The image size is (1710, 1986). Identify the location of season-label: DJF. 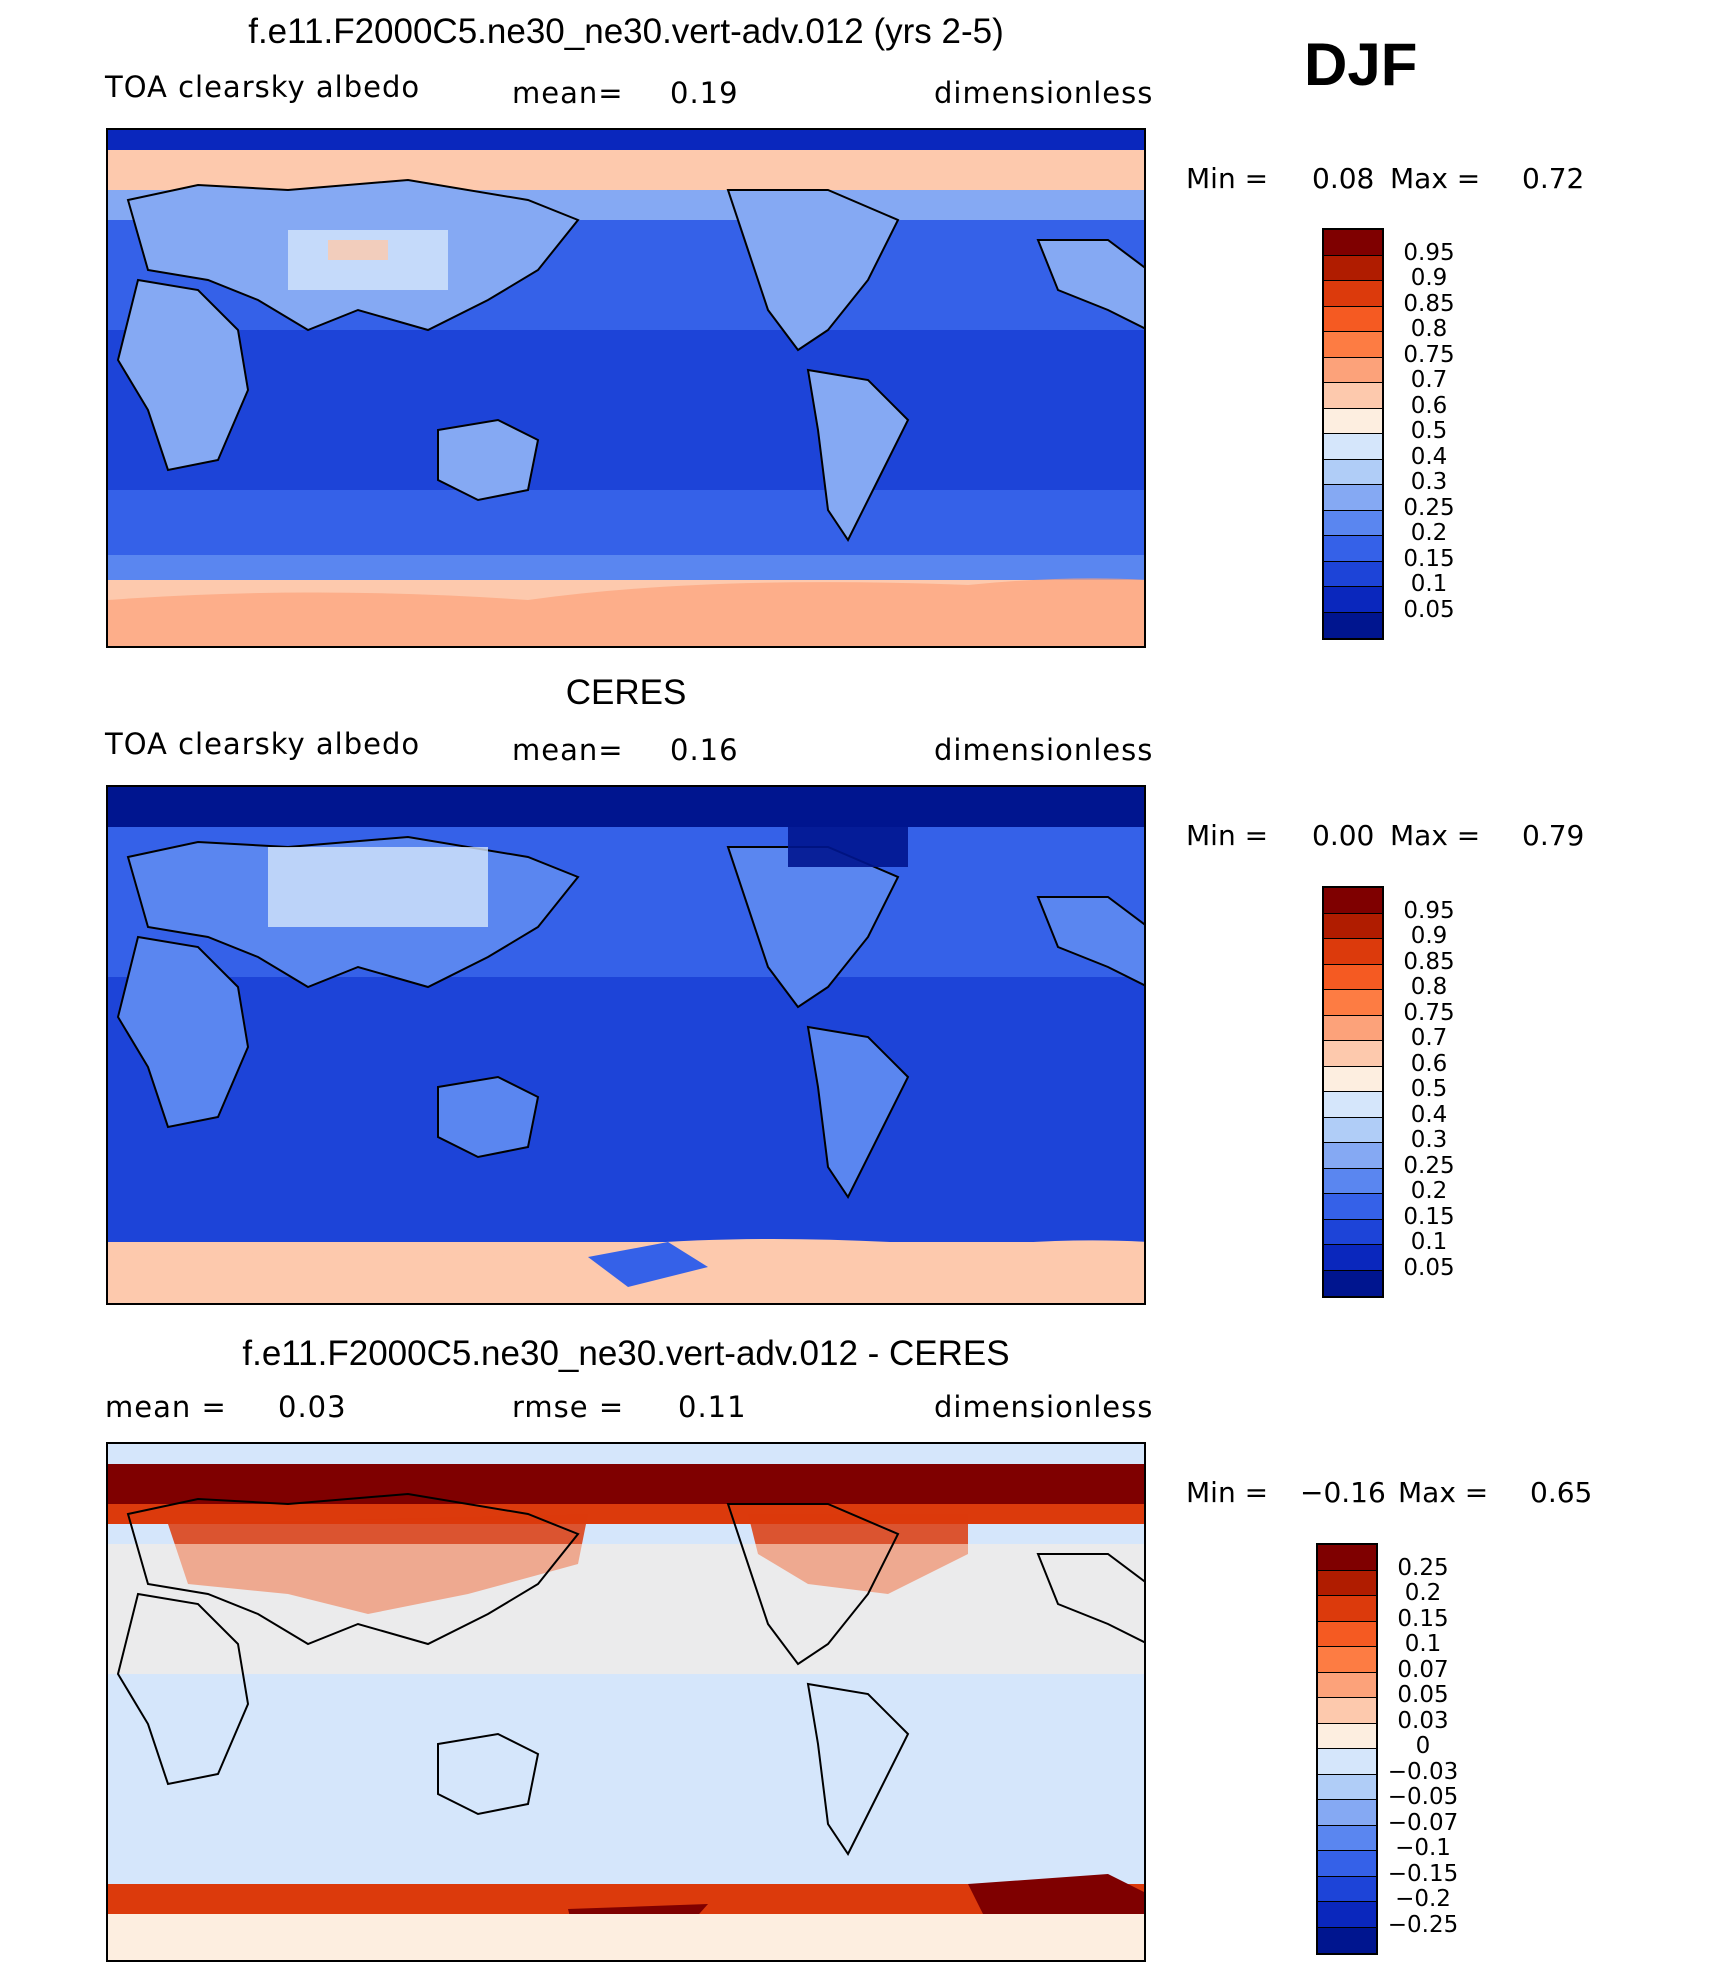
(1361, 64).